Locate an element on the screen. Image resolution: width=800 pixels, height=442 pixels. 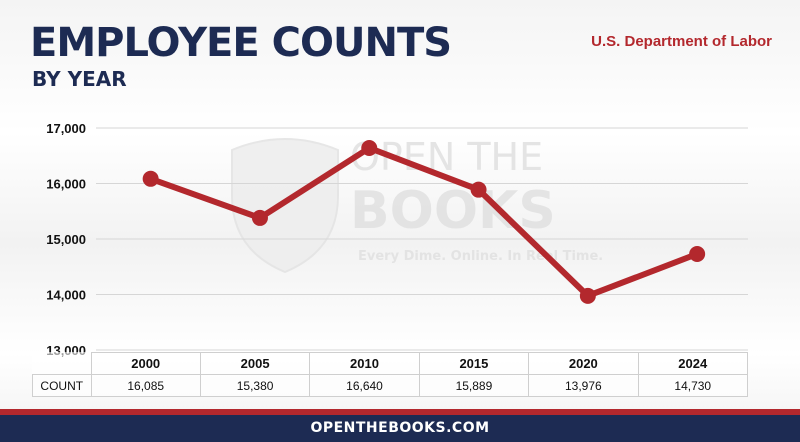
y-tick-label: 17,000 is located at coordinates (66, 128).